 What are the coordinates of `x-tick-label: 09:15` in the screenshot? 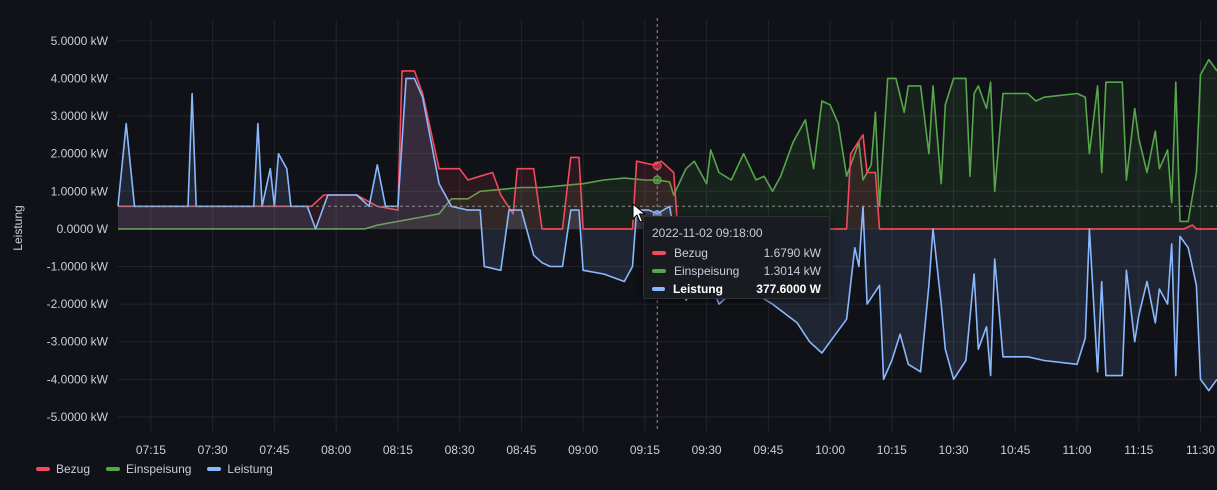 It's located at (645, 450).